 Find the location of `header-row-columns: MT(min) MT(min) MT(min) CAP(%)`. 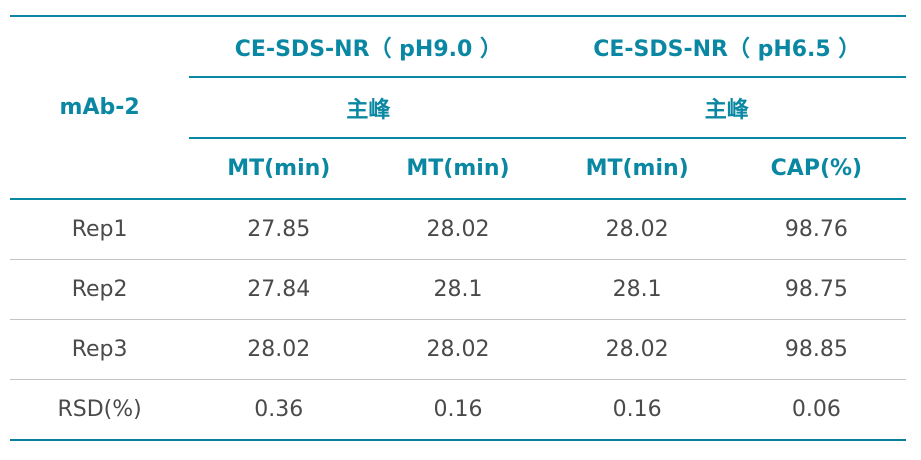

header-row-columns: MT(min) MT(min) MT(min) CAP(%) is located at coordinates (458, 169).